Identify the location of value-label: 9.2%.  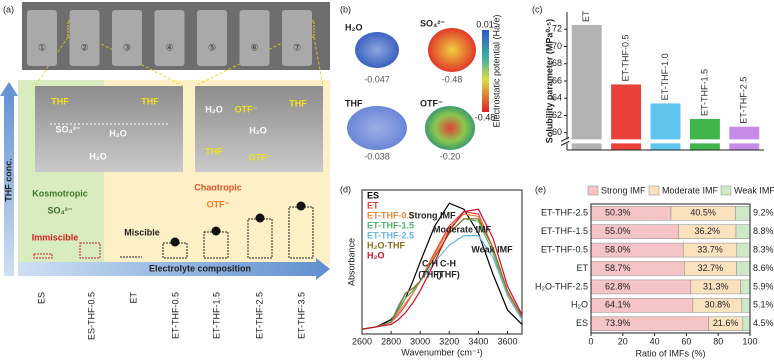
(763, 213).